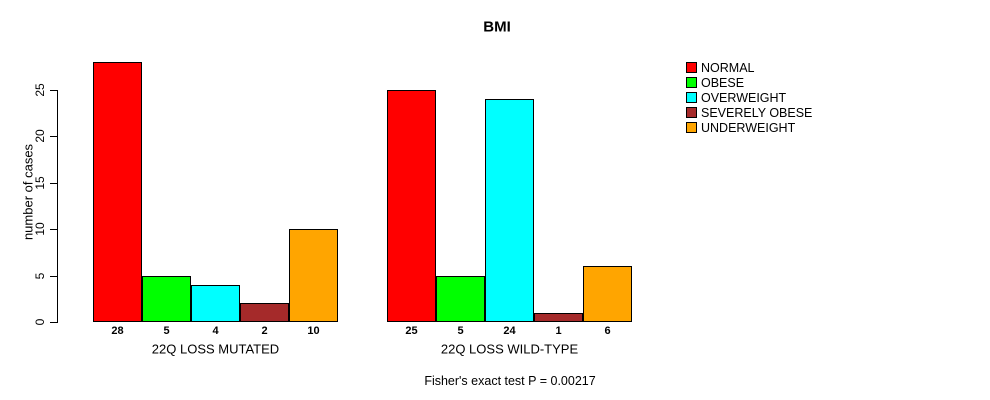  What do you see at coordinates (691, 127) in the screenshot?
I see `legend-swatch-underweight` at bounding box center [691, 127].